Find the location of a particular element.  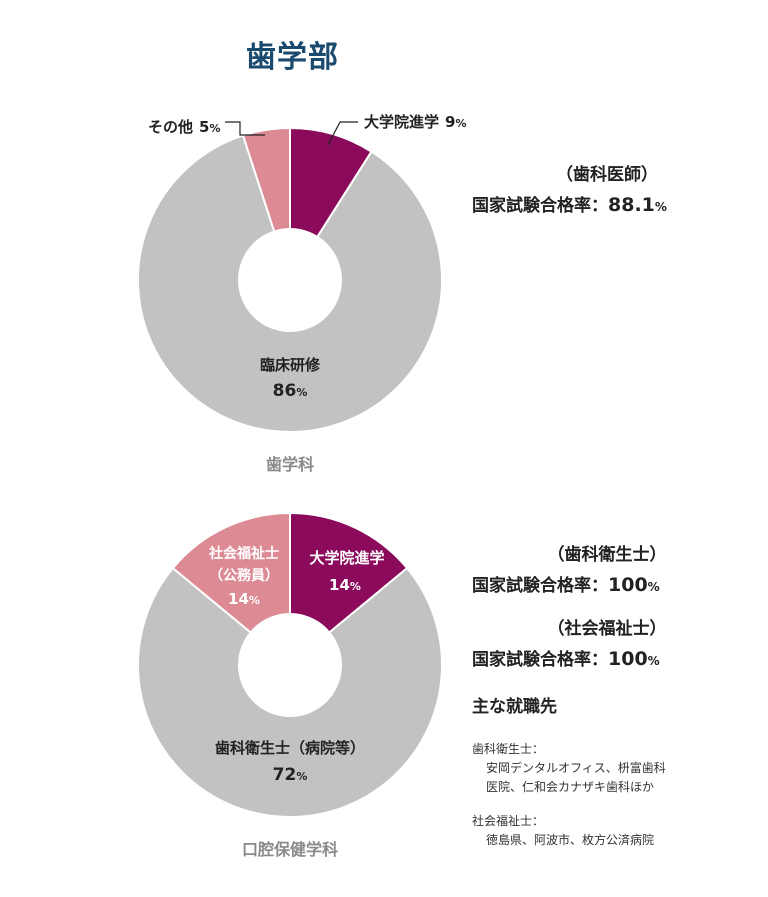

pass-rate-line-dentist: 国家試験合格率：88.1% is located at coordinates (569, 205).